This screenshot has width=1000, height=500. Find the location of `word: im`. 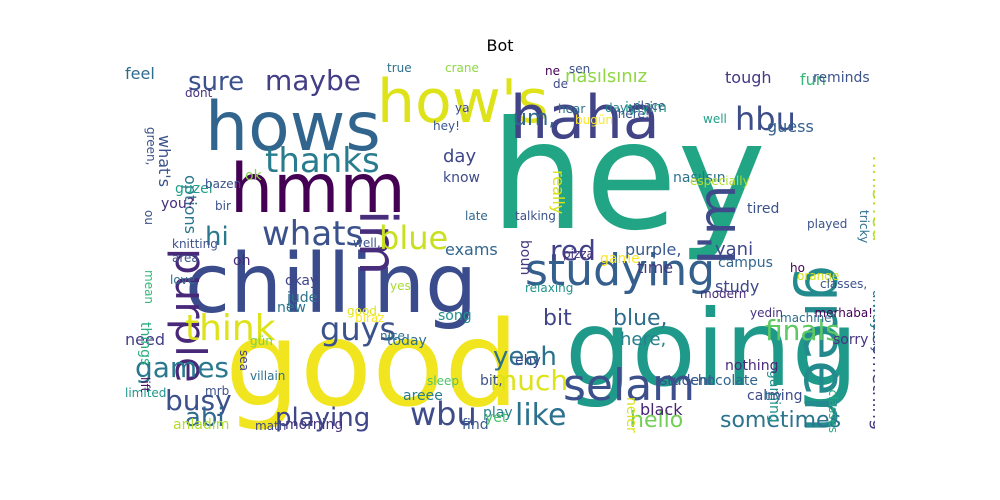

word: im is located at coordinates (377, 242).